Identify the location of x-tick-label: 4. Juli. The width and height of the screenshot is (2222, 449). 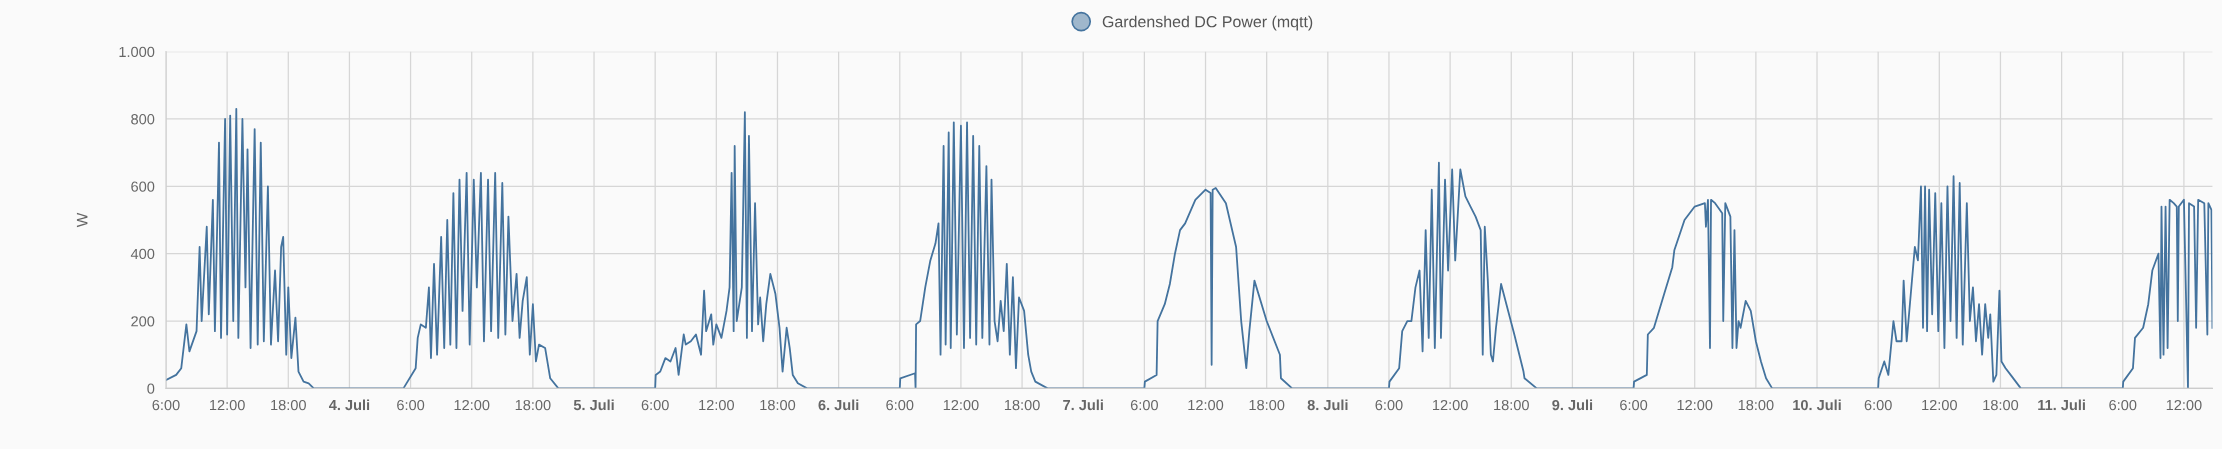
(349, 405).